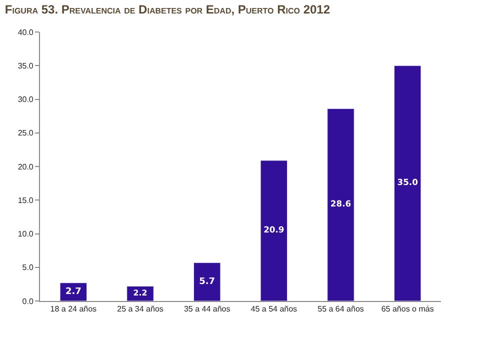 Image resolution: width=491 pixels, height=345 pixels. Describe the element at coordinates (73, 309) in the screenshot. I see `x-tick-label: 18 a 24 años` at that location.